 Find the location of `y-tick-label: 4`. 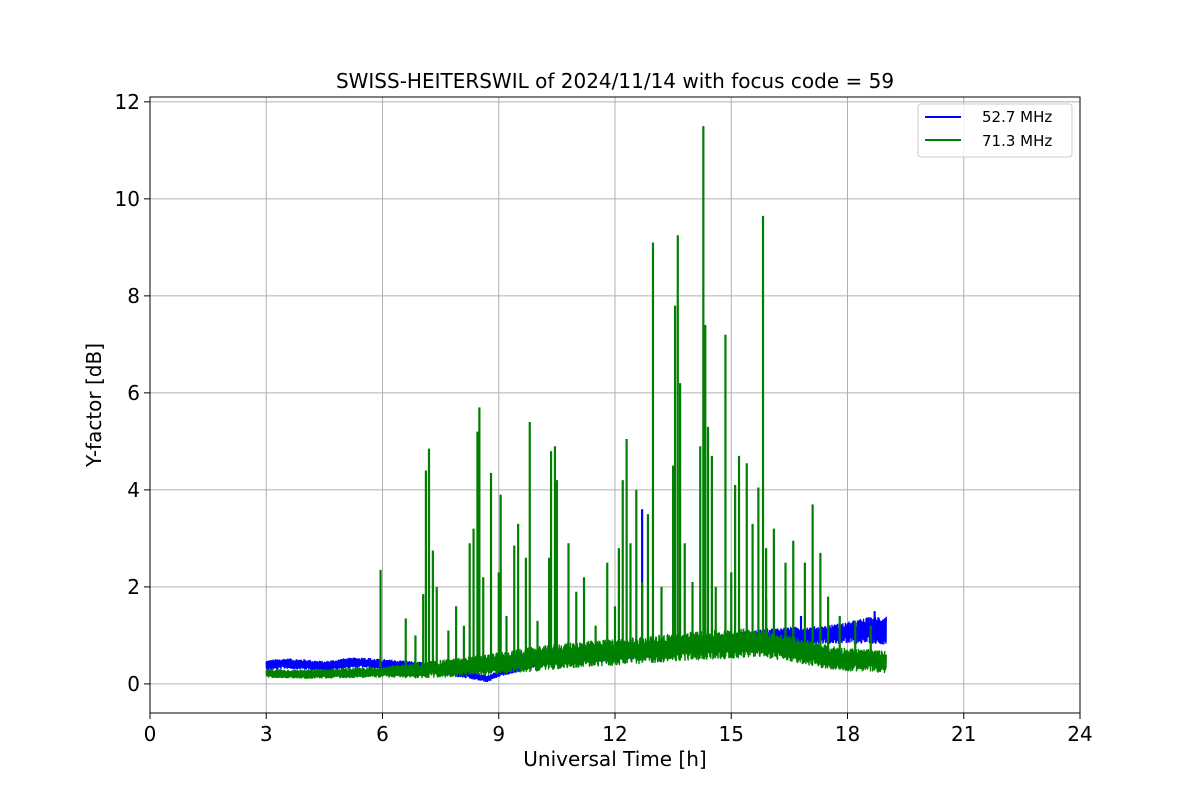

y-tick-label: 4 is located at coordinates (133, 490).